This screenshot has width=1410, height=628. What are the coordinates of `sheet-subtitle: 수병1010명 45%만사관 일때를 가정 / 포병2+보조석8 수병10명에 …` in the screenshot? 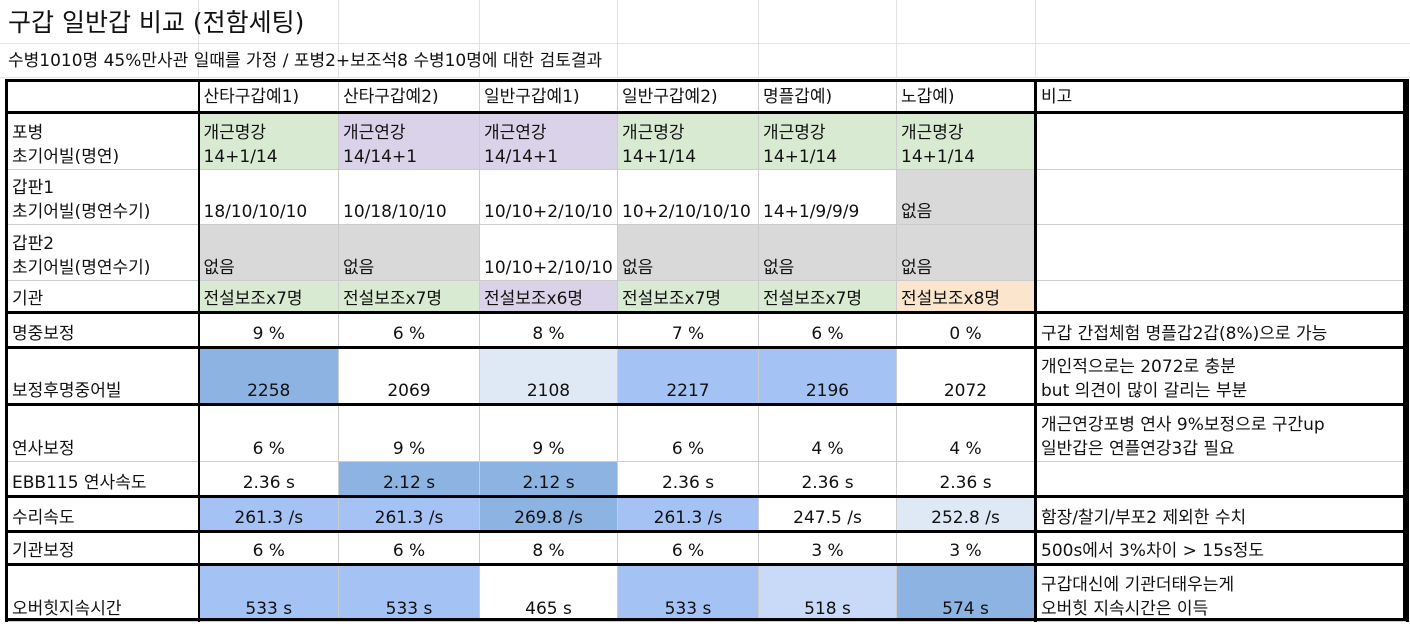 It's located at (305, 61).